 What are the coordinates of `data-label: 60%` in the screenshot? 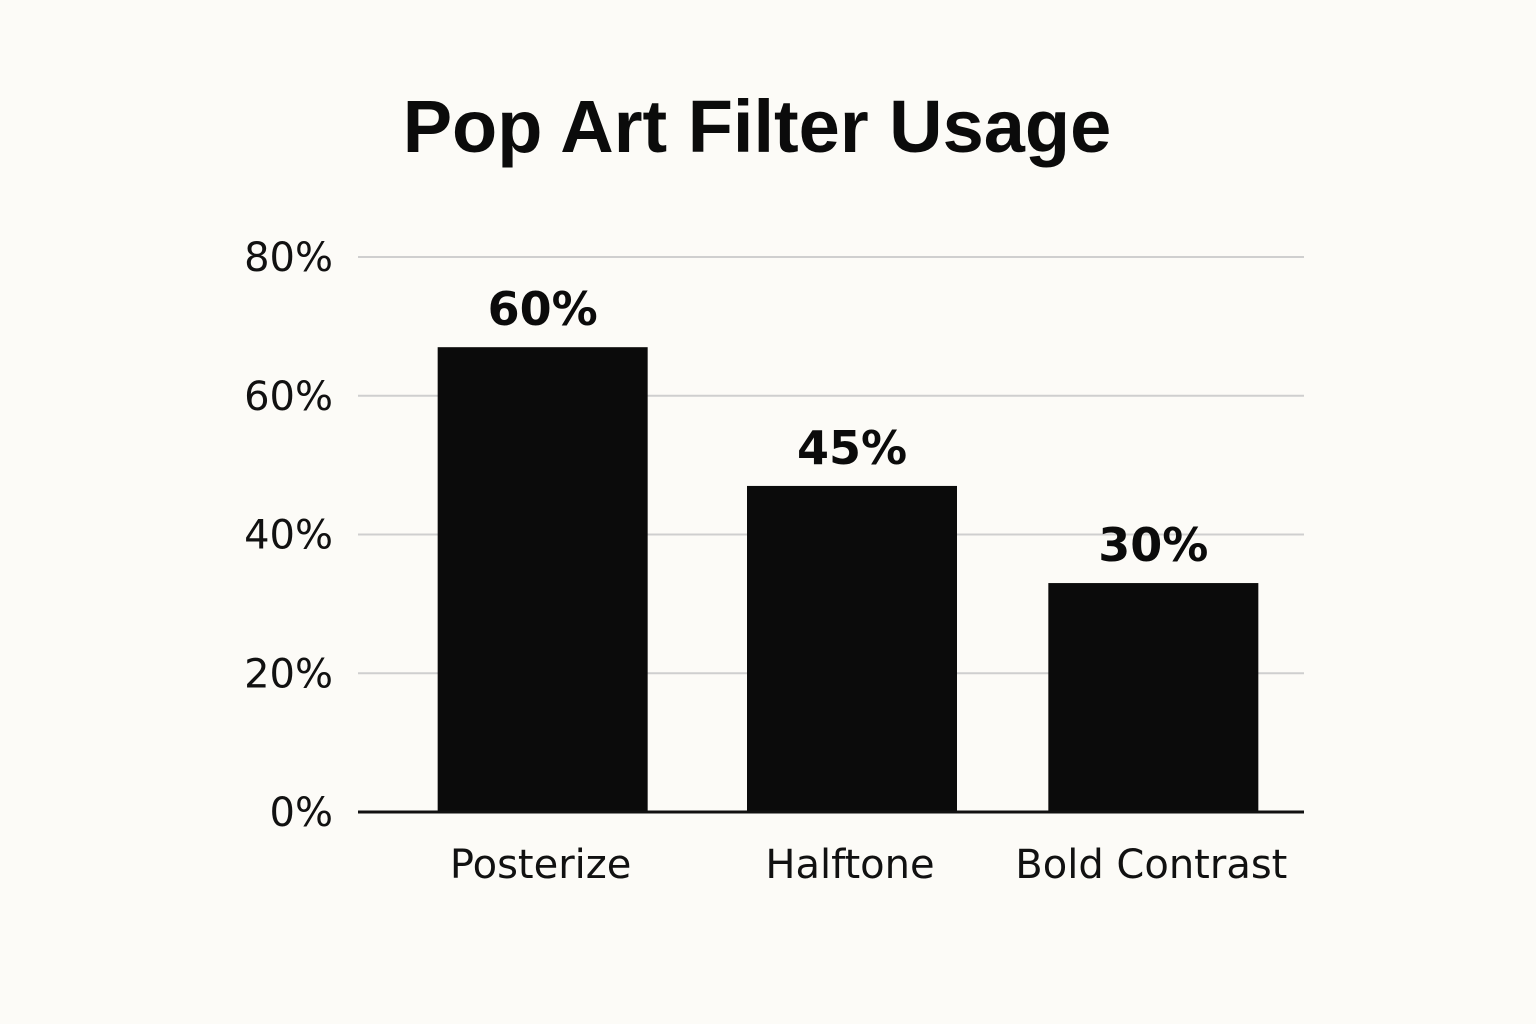 It's located at (543, 309).